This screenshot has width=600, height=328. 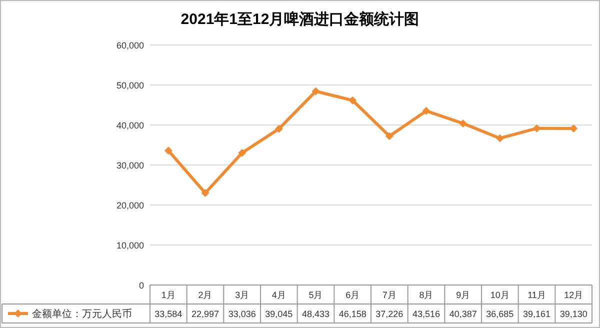 What do you see at coordinates (130, 205) in the screenshot?
I see `y-tick-label: 20,000` at bounding box center [130, 205].